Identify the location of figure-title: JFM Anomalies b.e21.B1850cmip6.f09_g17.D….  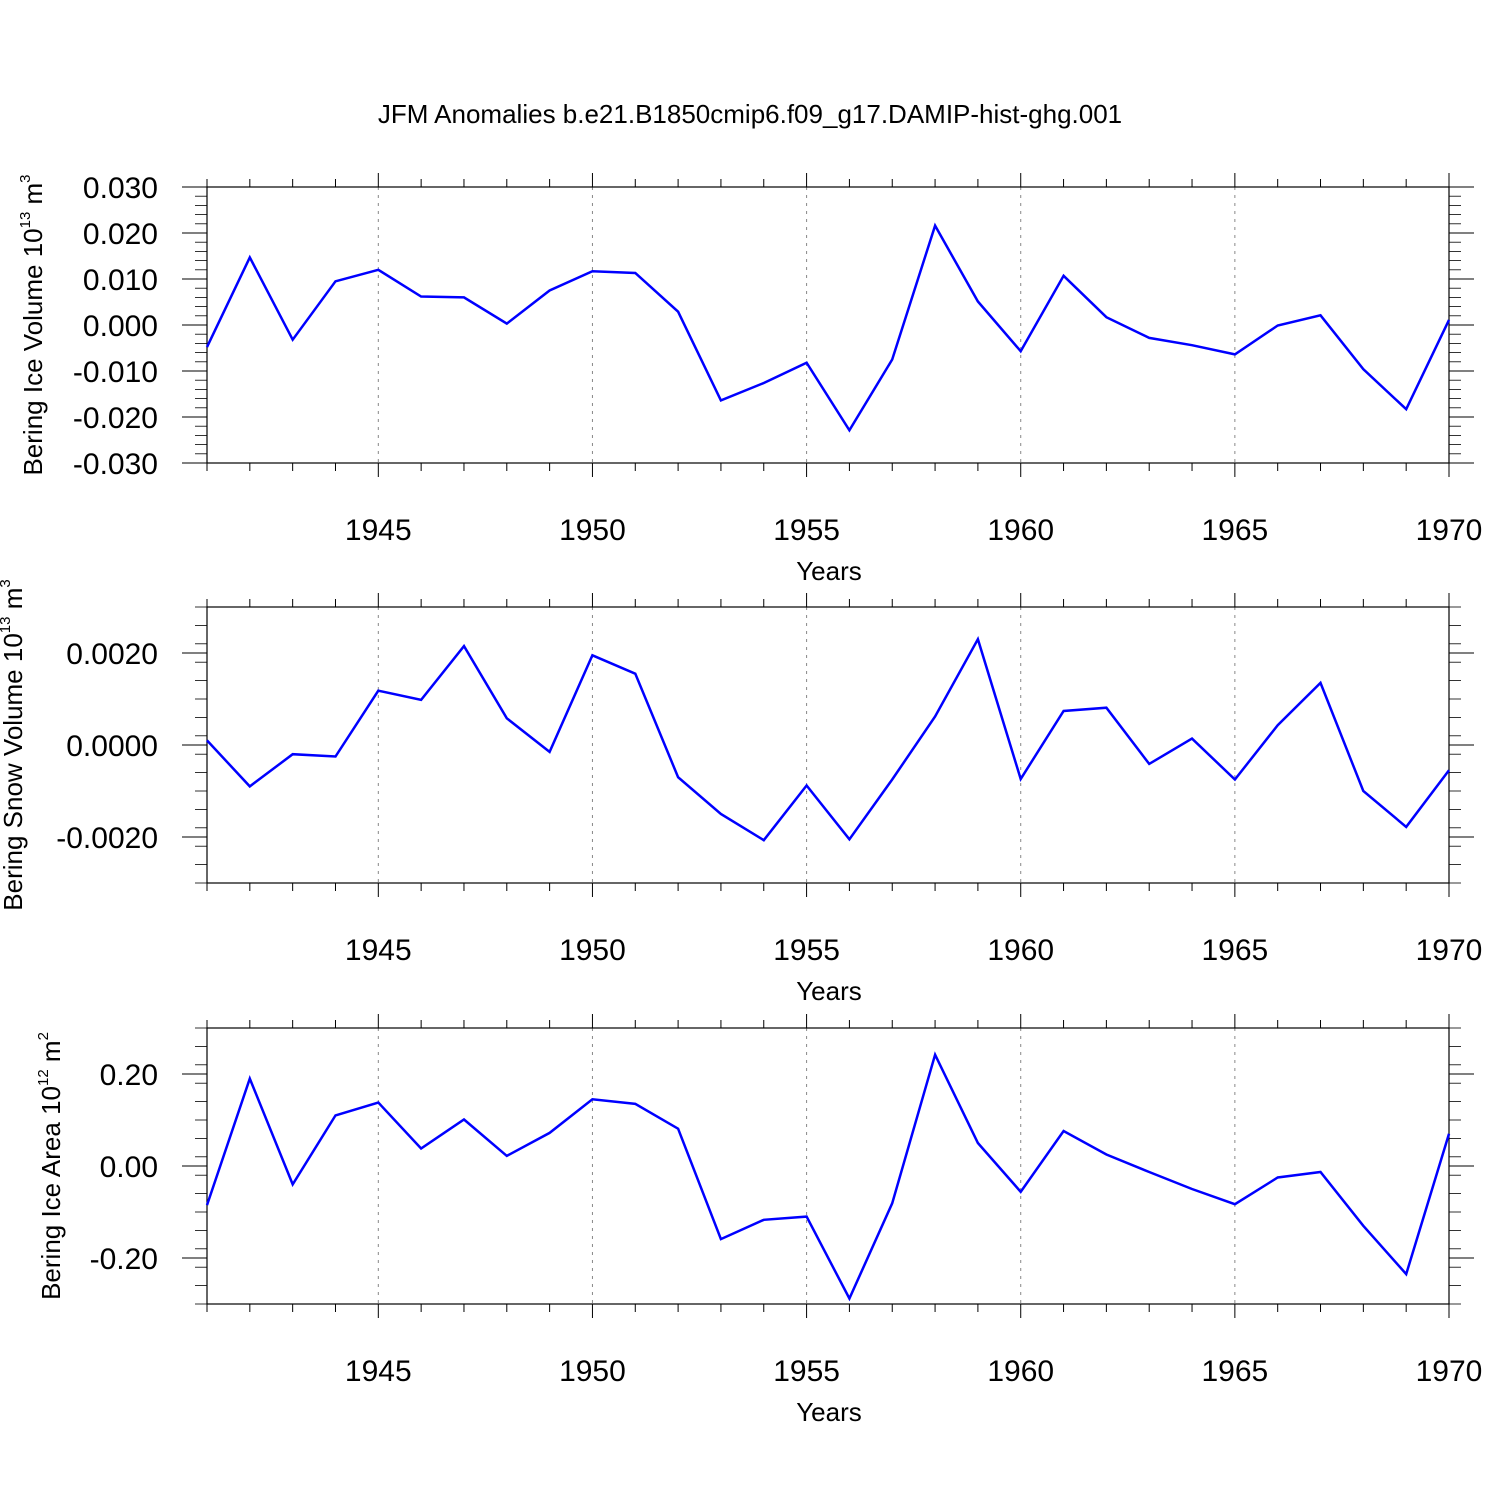
(750, 114).